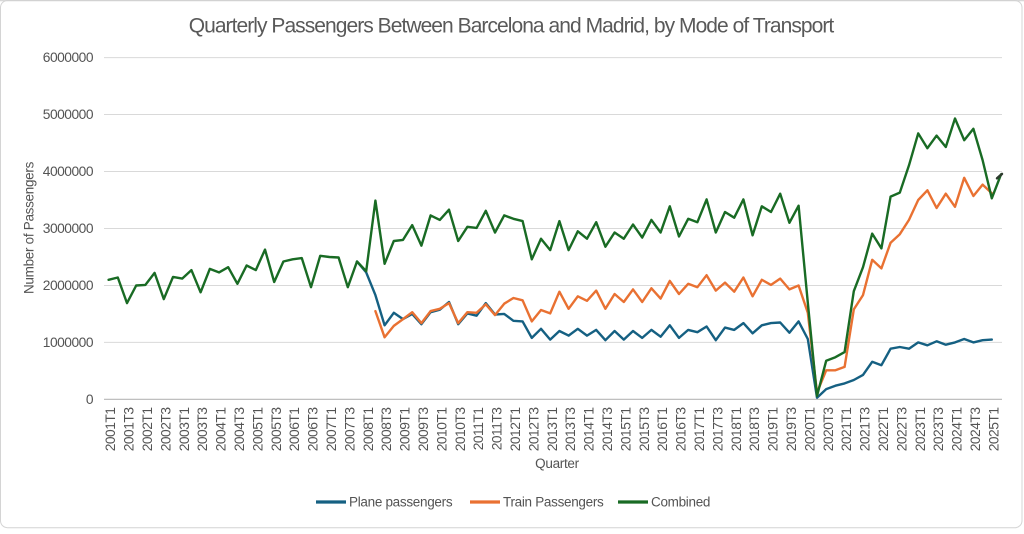  What do you see at coordinates (957, 430) in the screenshot?
I see `svg-text: 2024T1` at bounding box center [957, 430].